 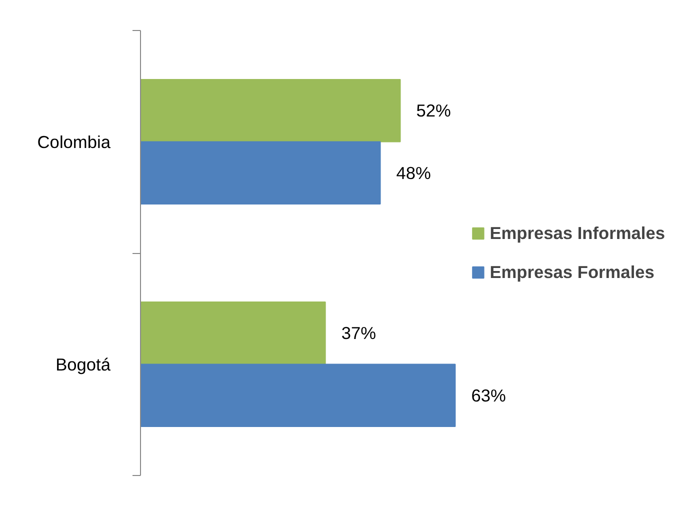 What do you see at coordinates (572, 272) in the screenshot?
I see `legend-label: Empresas Formales` at bounding box center [572, 272].